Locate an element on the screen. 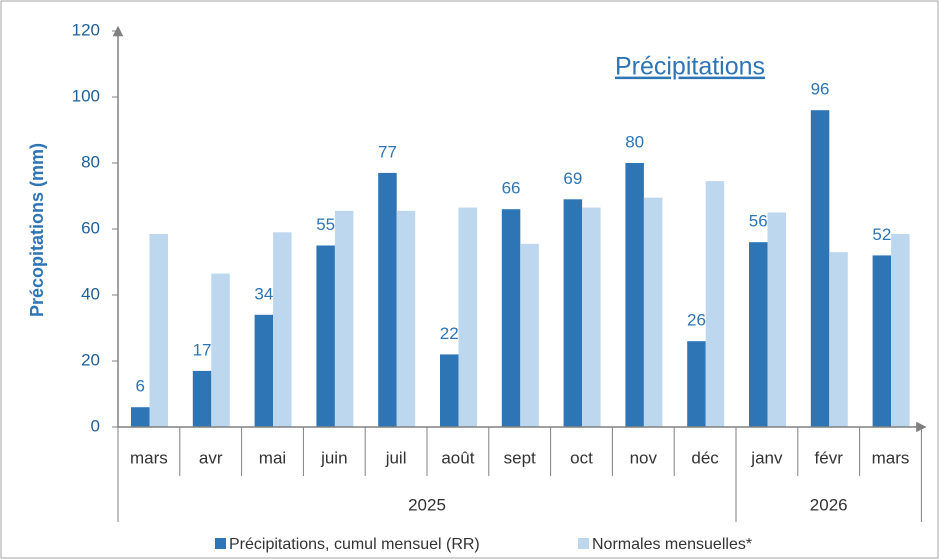  value-label: 56 is located at coordinates (758, 221).